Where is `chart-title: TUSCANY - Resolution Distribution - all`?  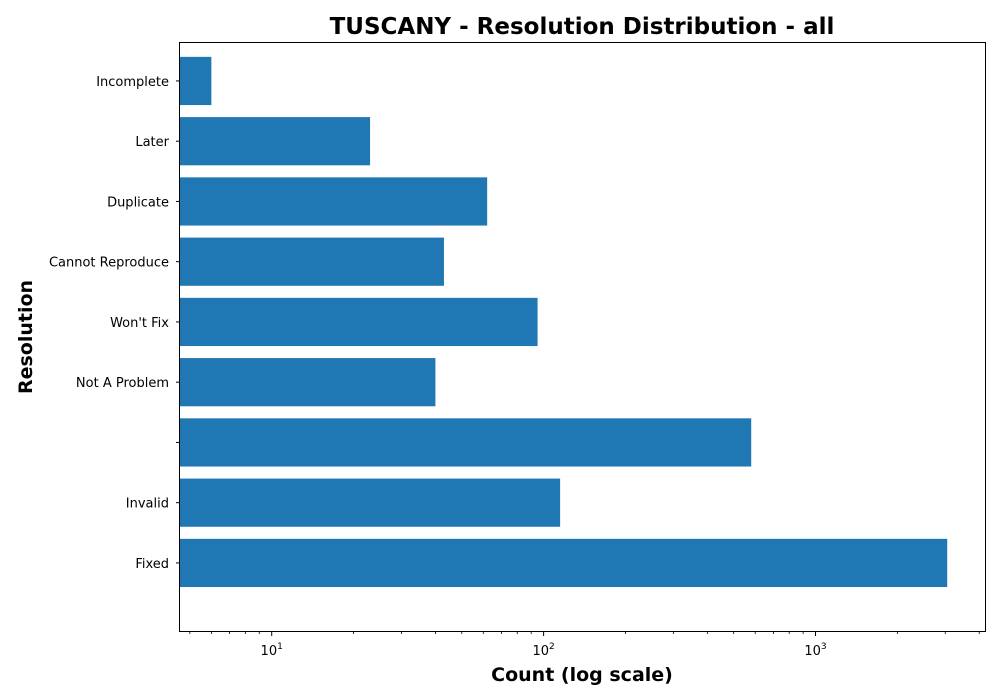
chart-title: TUSCANY - Resolution Distribution - all is located at coordinates (582, 27).